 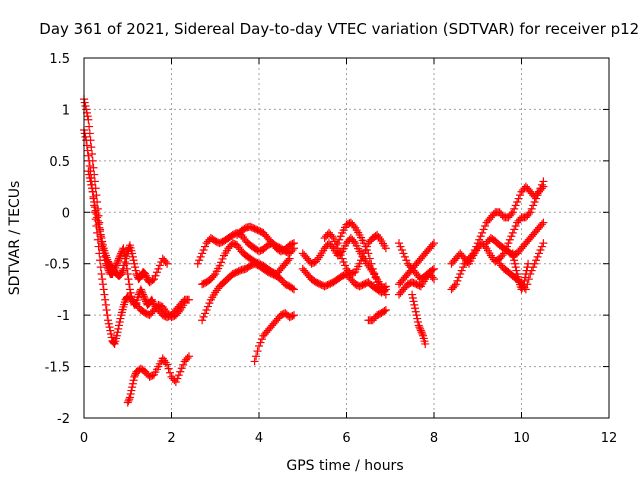 I want to click on y-tick-label: 0.5, so click(x=59, y=162).